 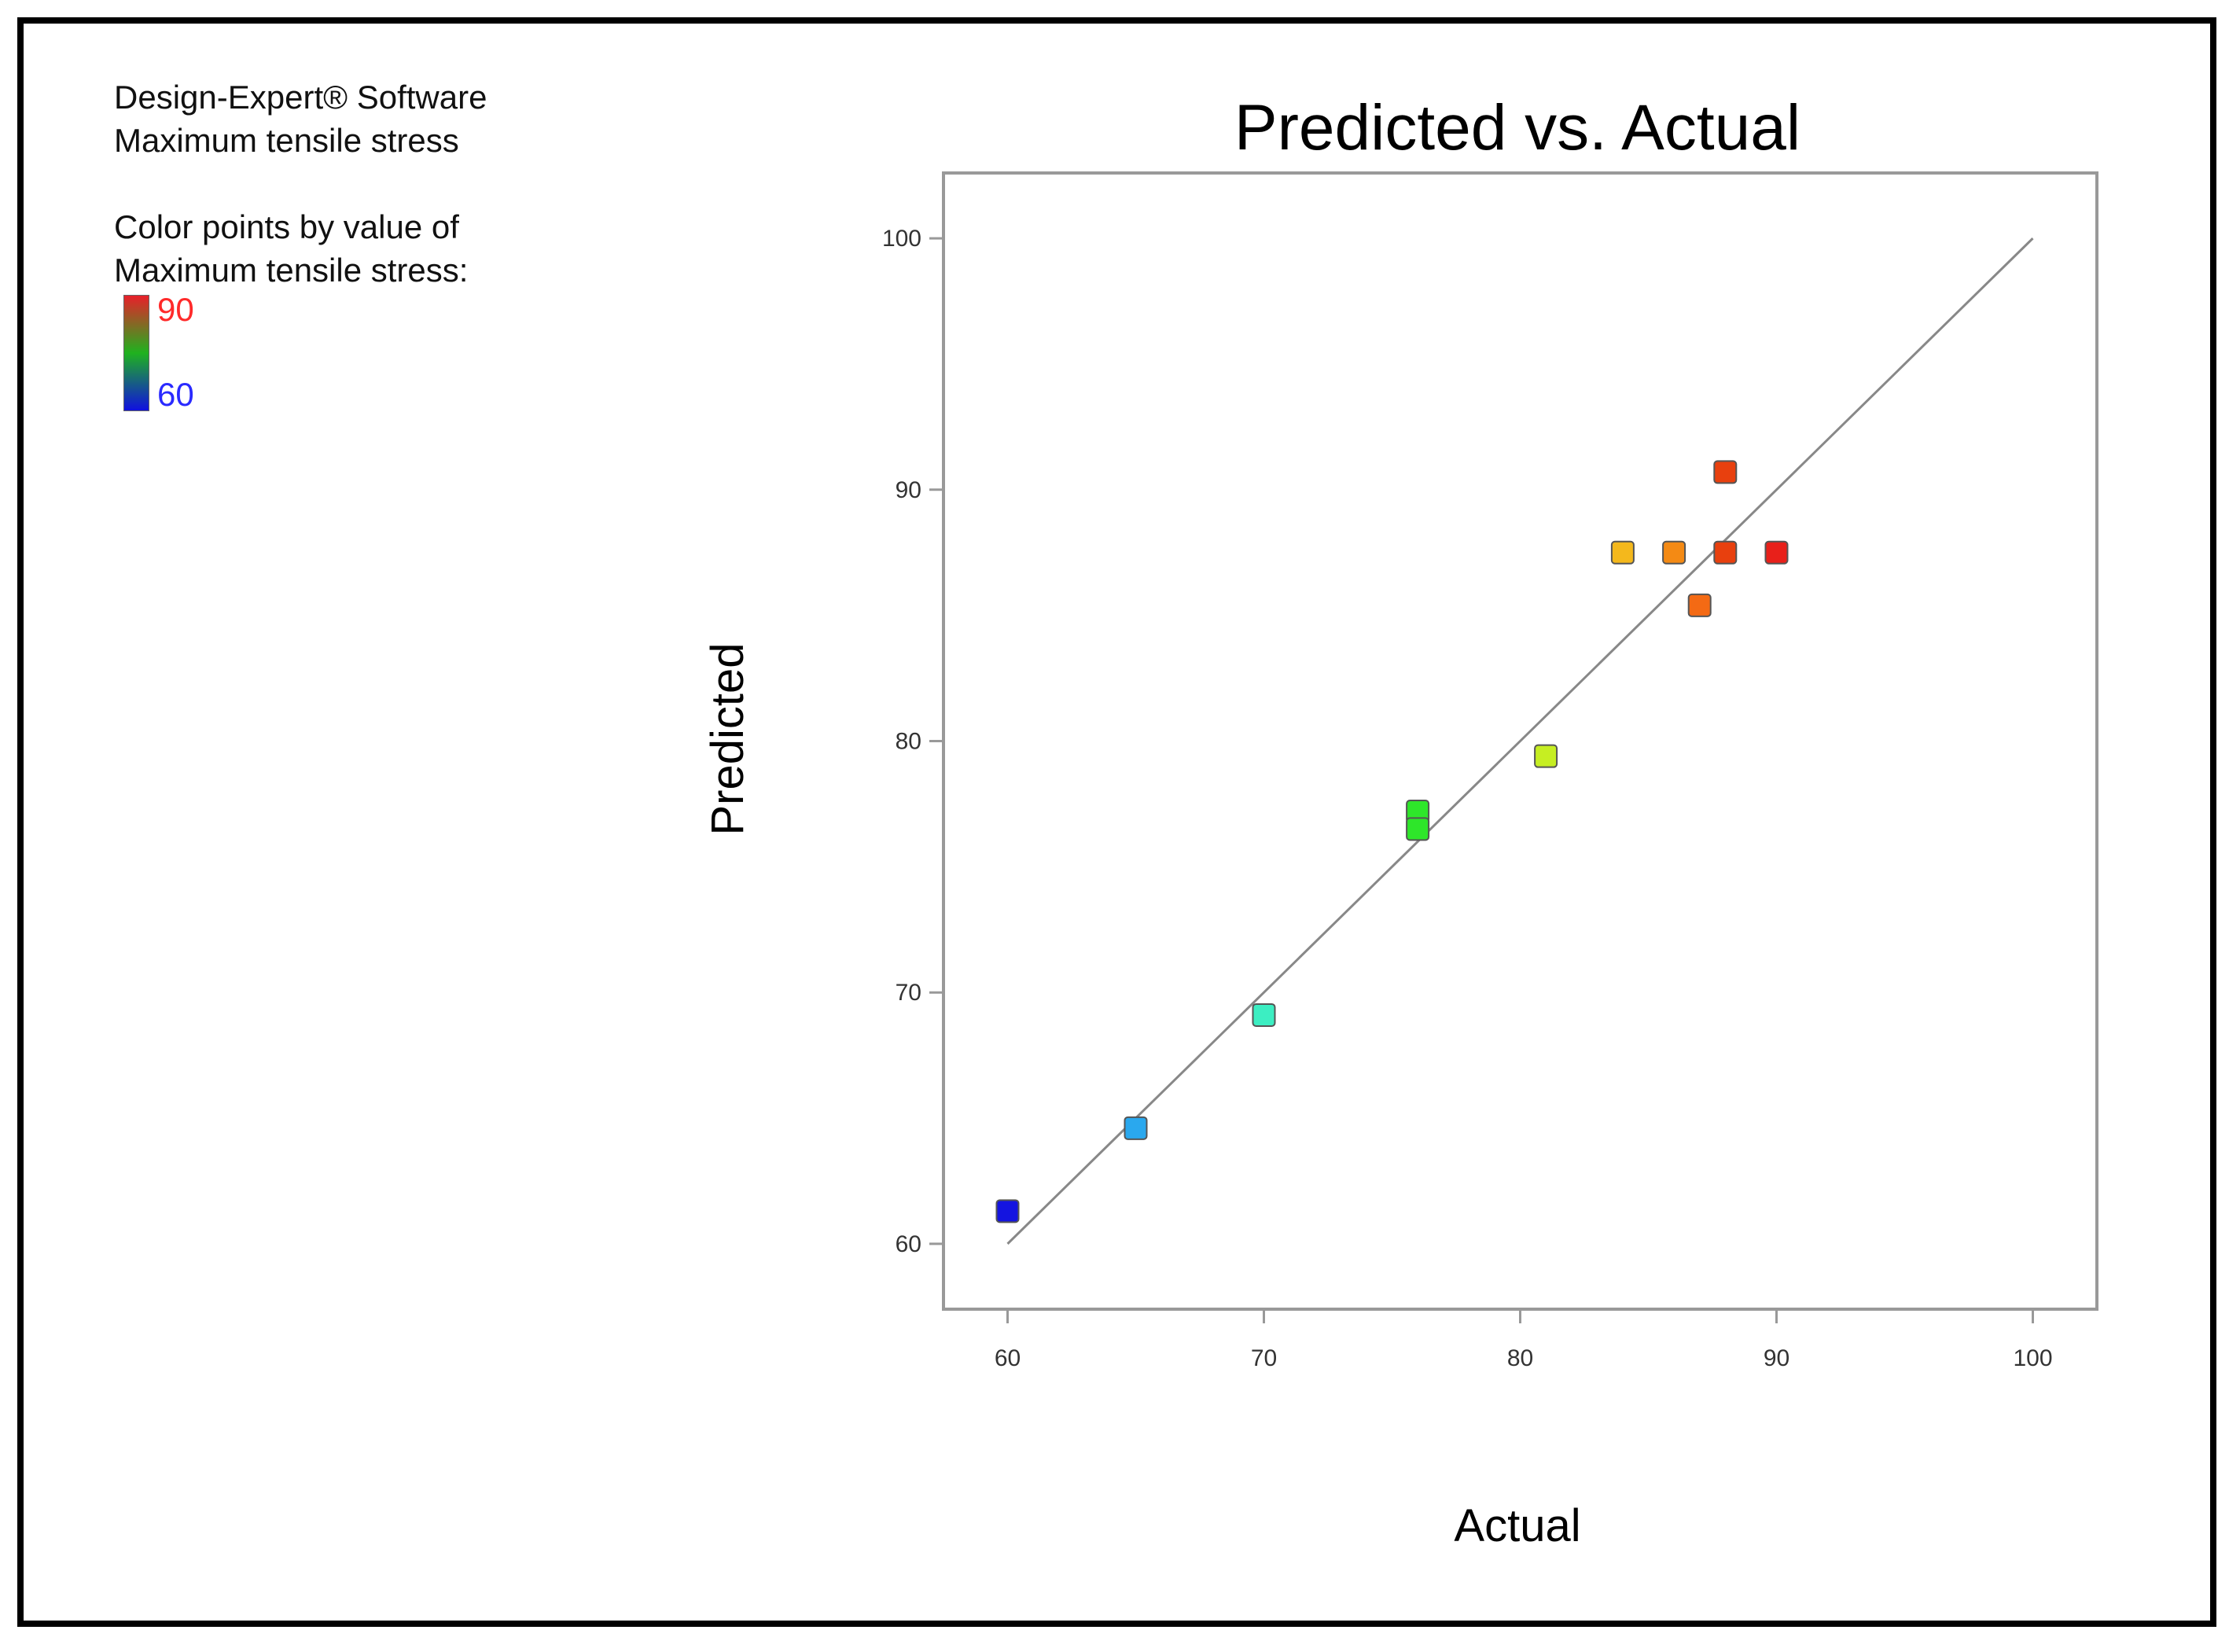 I want to click on y-axis-label: Predicted, so click(x=727, y=738).